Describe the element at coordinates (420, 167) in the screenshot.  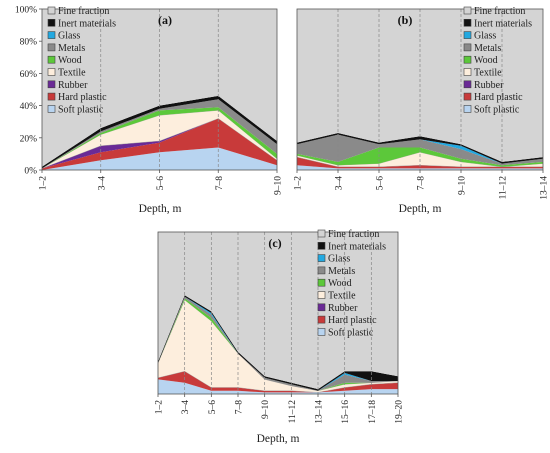
I see `area-soft-plastic` at that location.